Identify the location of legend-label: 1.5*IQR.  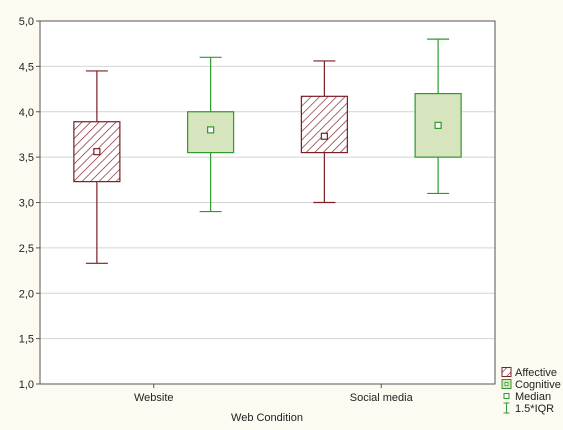
(534, 409).